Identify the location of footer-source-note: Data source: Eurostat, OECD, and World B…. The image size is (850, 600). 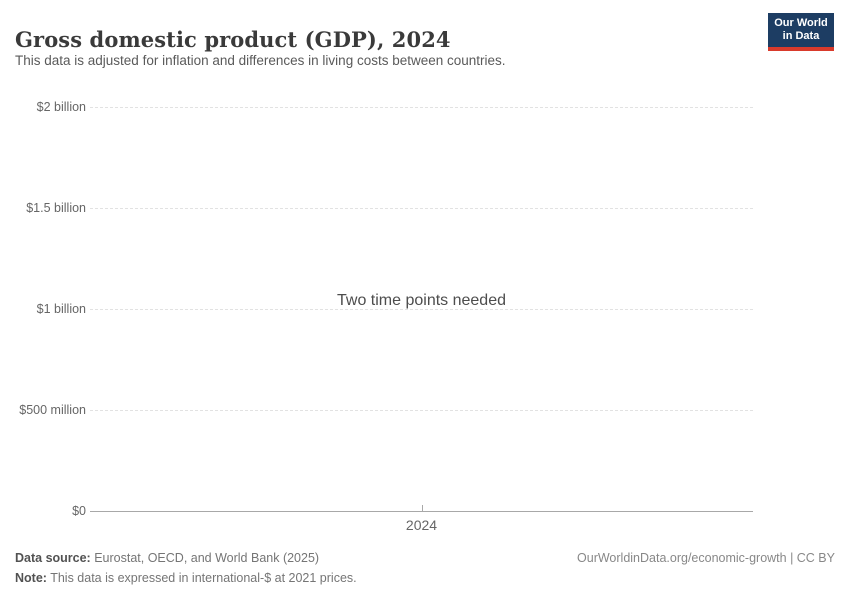
(186, 568).